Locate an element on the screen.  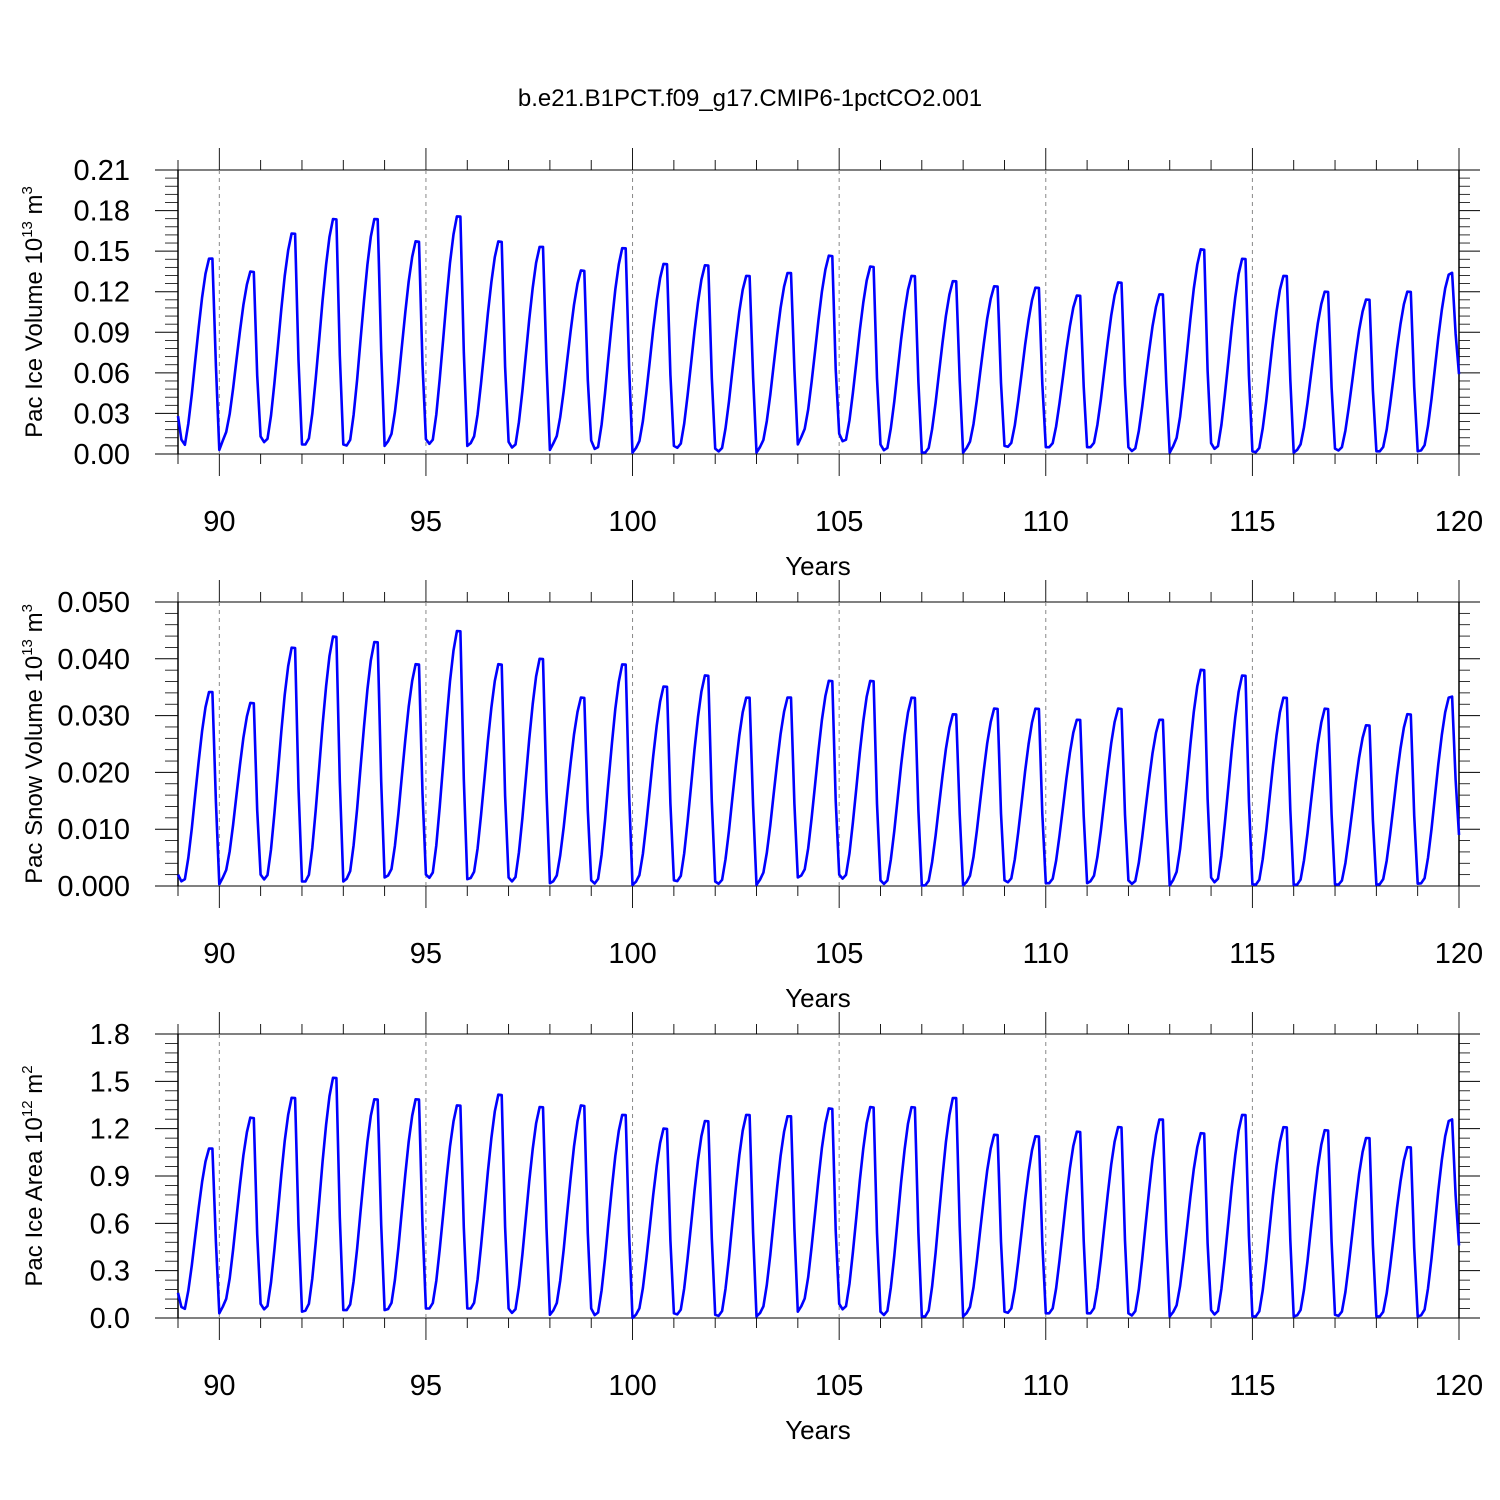
y-tick-label: 0.000 is located at coordinates (93, 887).